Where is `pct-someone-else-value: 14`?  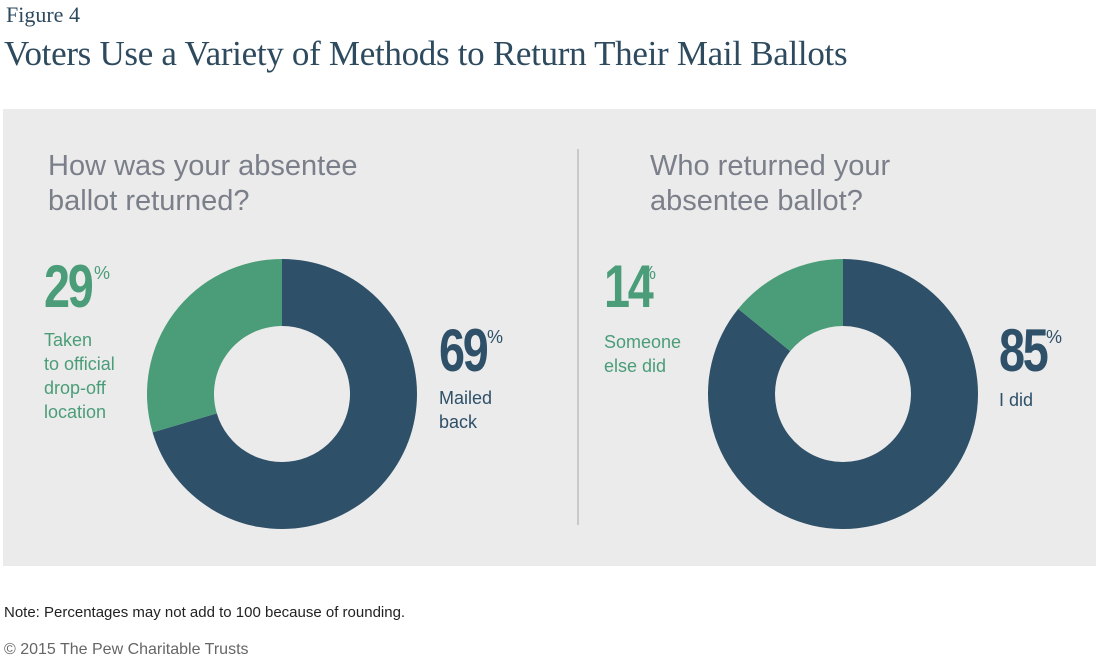 pct-someone-else-value: 14 is located at coordinates (629, 286).